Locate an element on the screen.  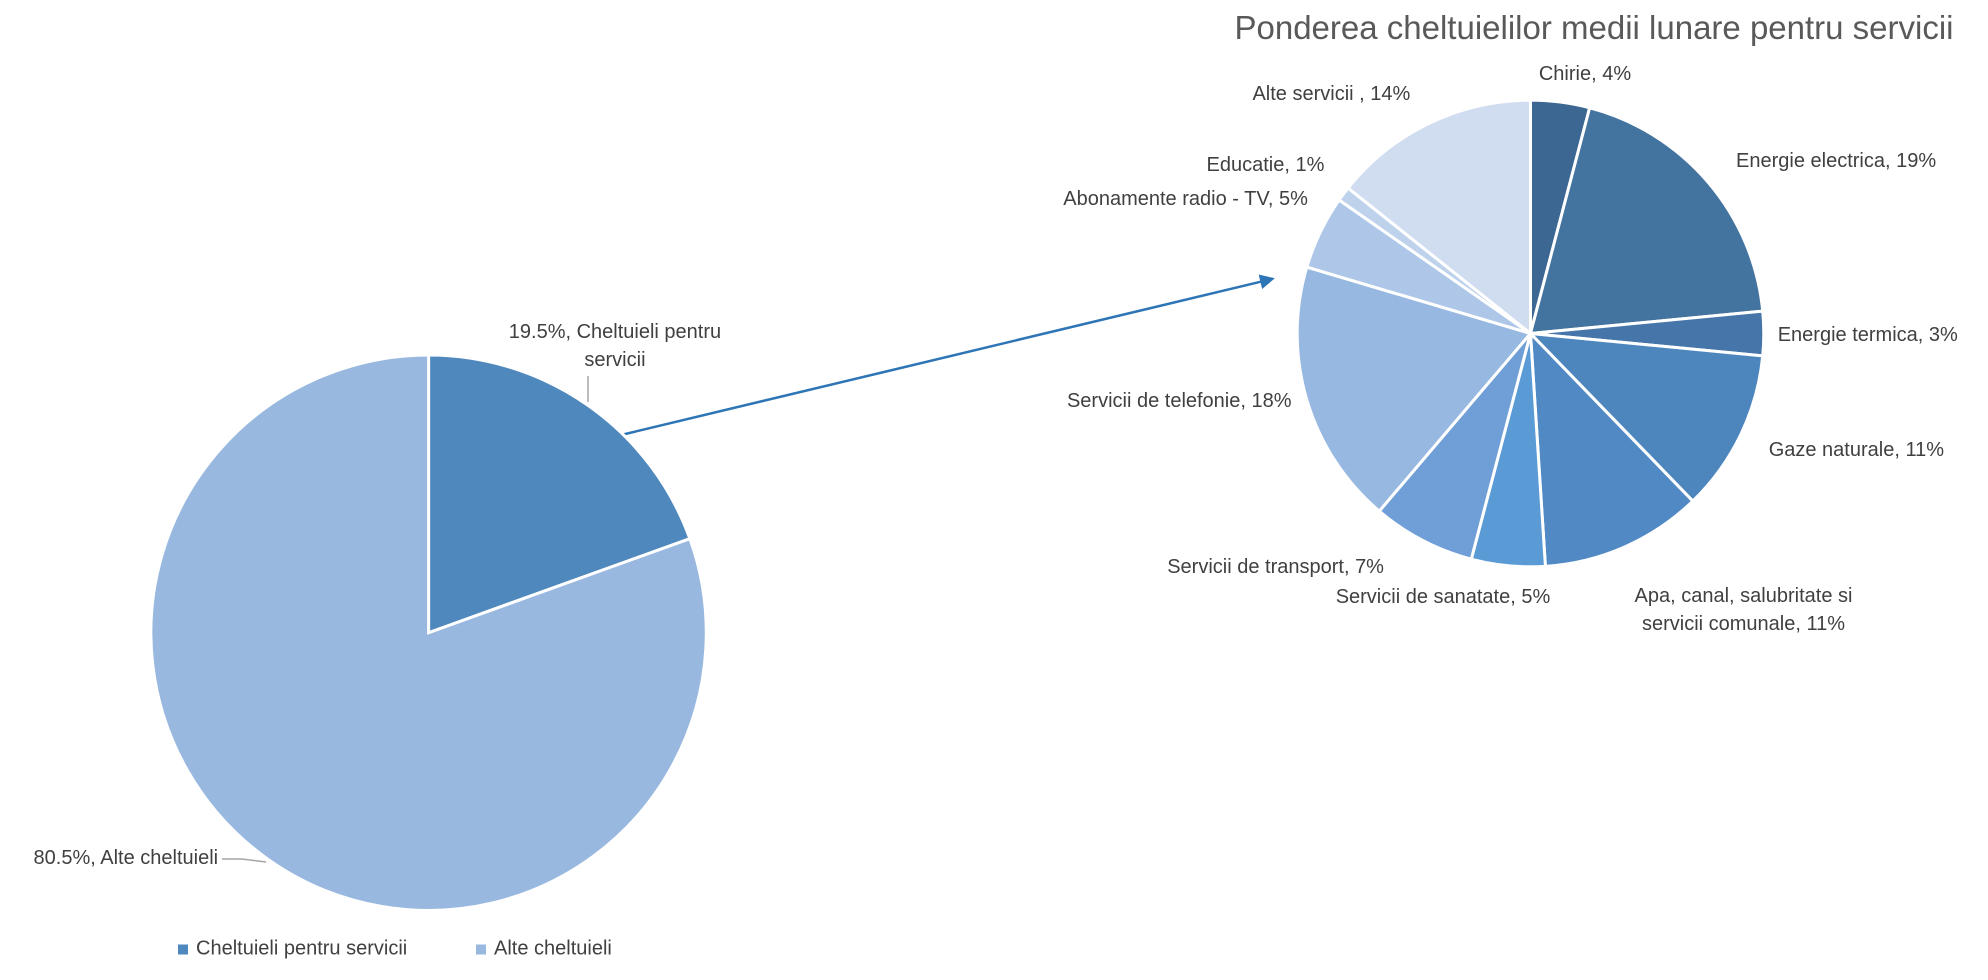
data-label: Gaze naturale, 11% is located at coordinates (1856, 450).